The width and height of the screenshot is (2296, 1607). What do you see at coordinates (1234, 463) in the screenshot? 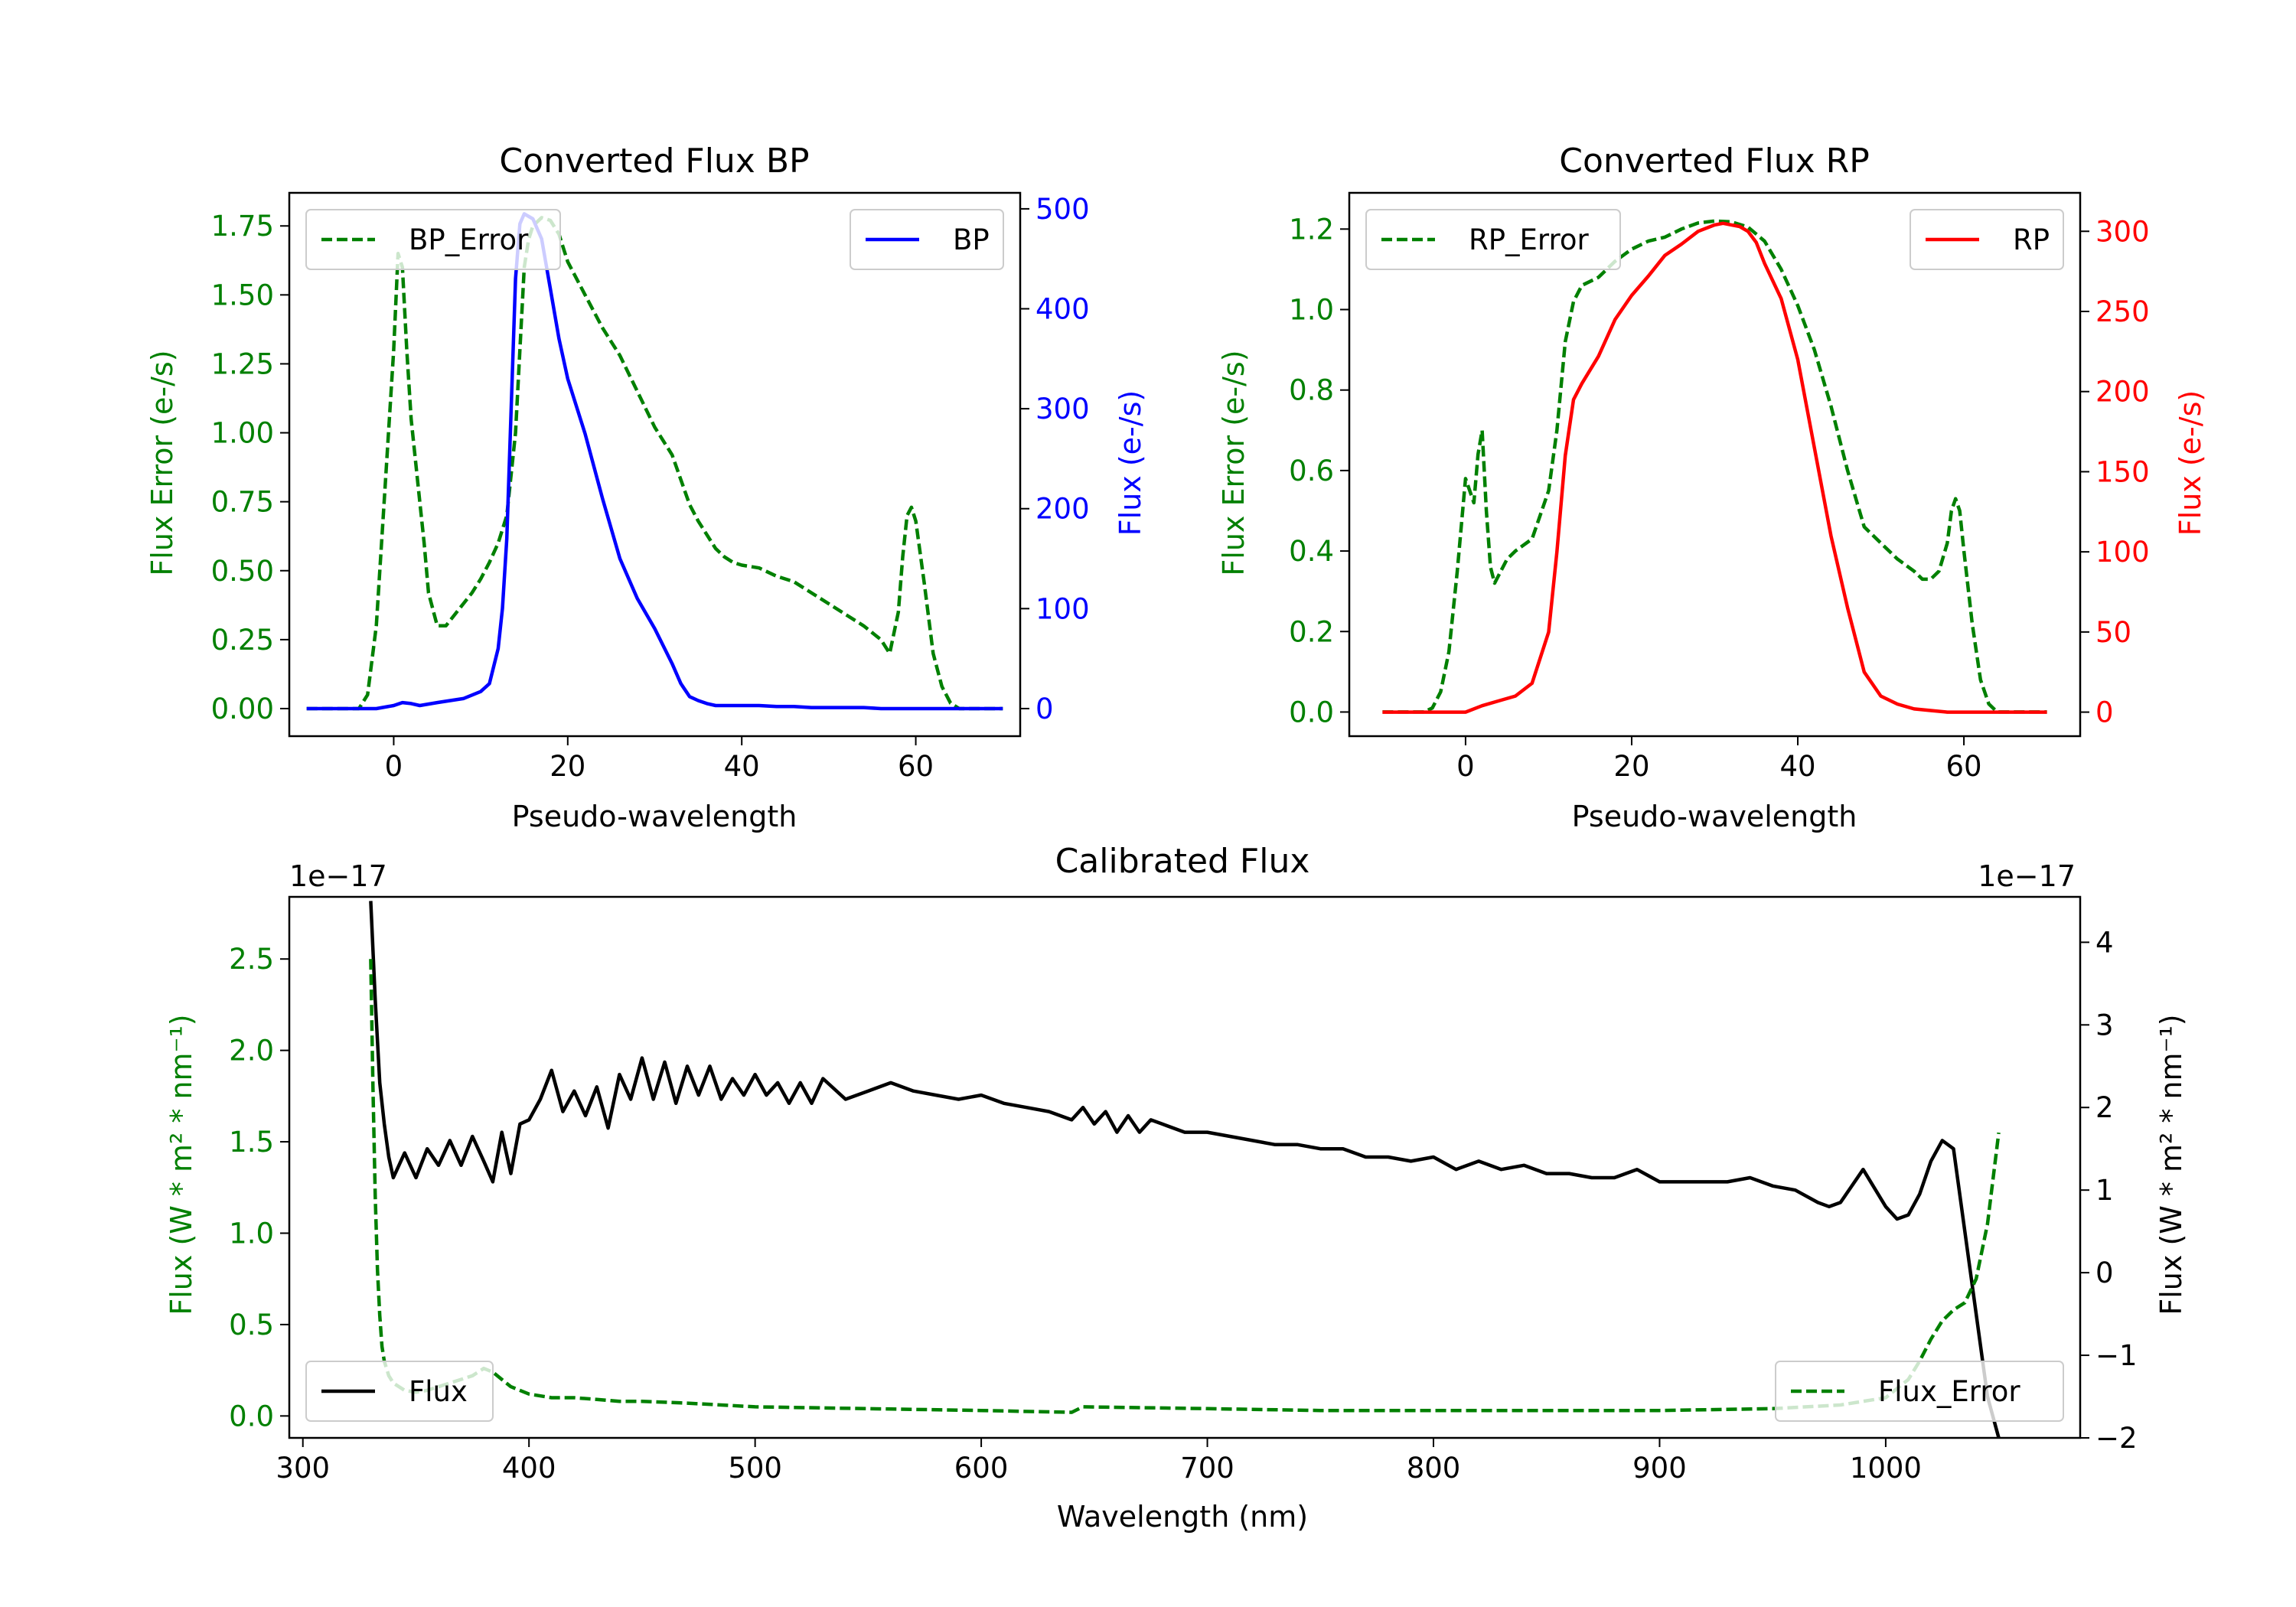
I see `rp-ylabel-left: Flux Error (e-/s)` at bounding box center [1234, 463].